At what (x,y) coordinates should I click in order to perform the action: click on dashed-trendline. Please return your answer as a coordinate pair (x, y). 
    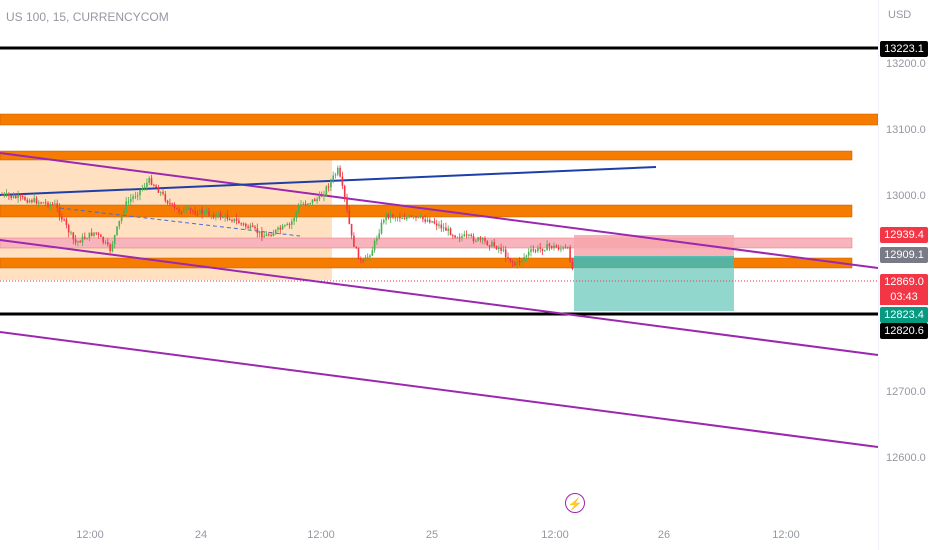
    Looking at the image, I should click on (180, 222).